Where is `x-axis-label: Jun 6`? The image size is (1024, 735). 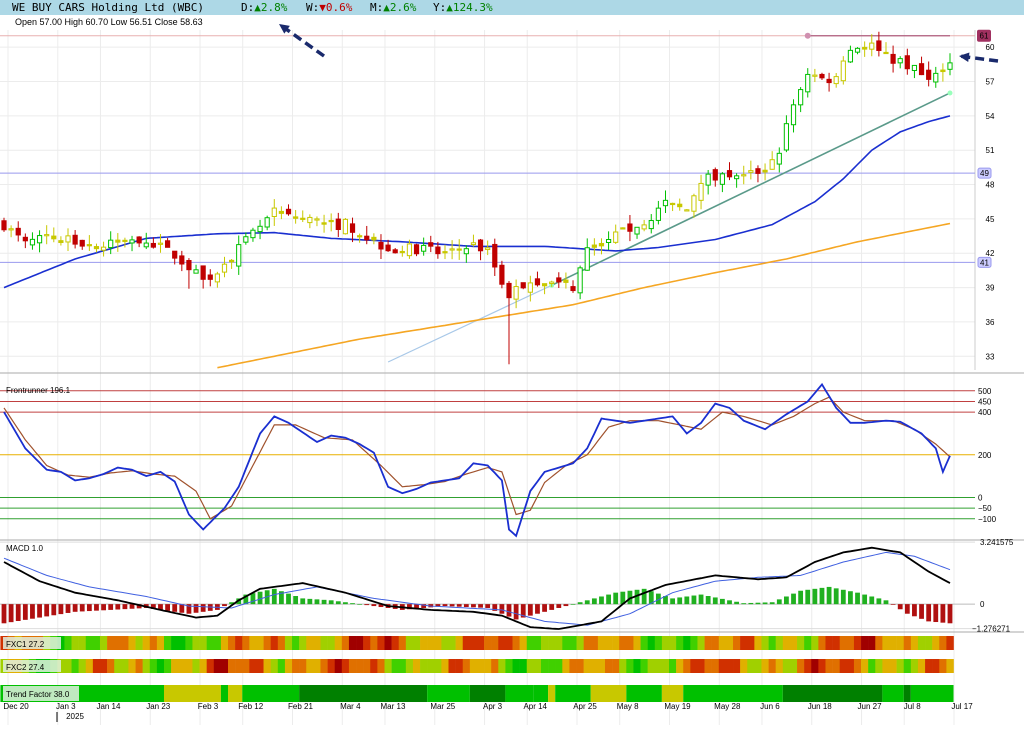
x-axis-label: Jun 6 is located at coordinates (770, 706).